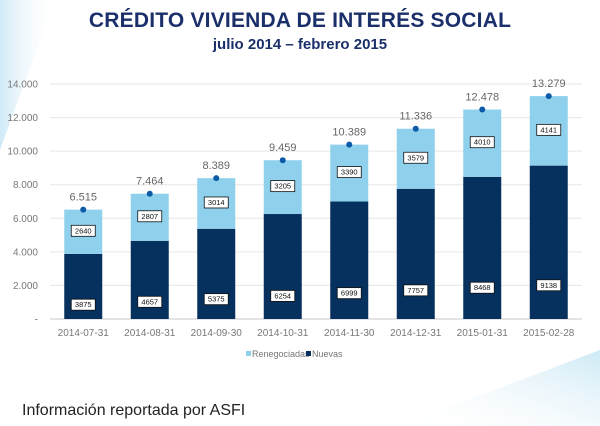 The width and height of the screenshot is (600, 426). I want to click on left-decoration, so click(27, 75).